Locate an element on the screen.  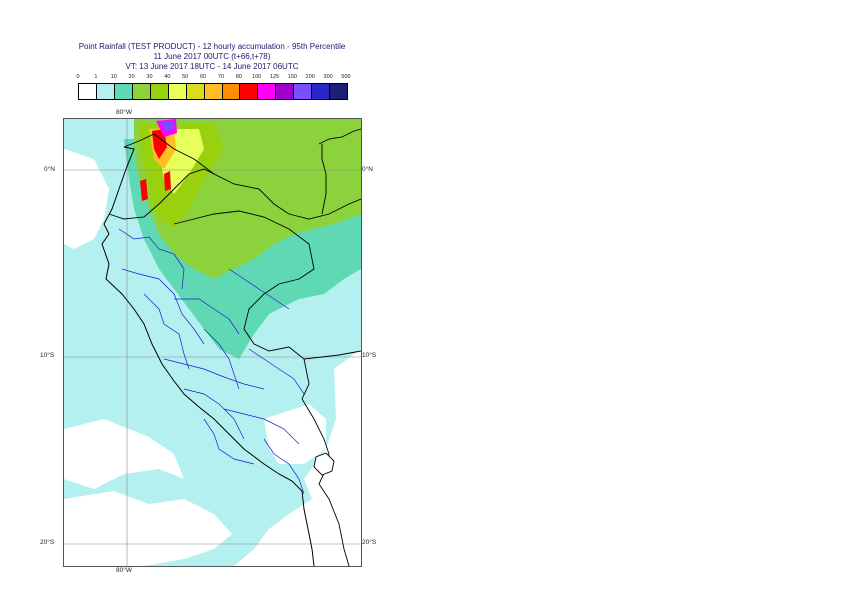
legend-tick-label: 0 is located at coordinates (78, 77).